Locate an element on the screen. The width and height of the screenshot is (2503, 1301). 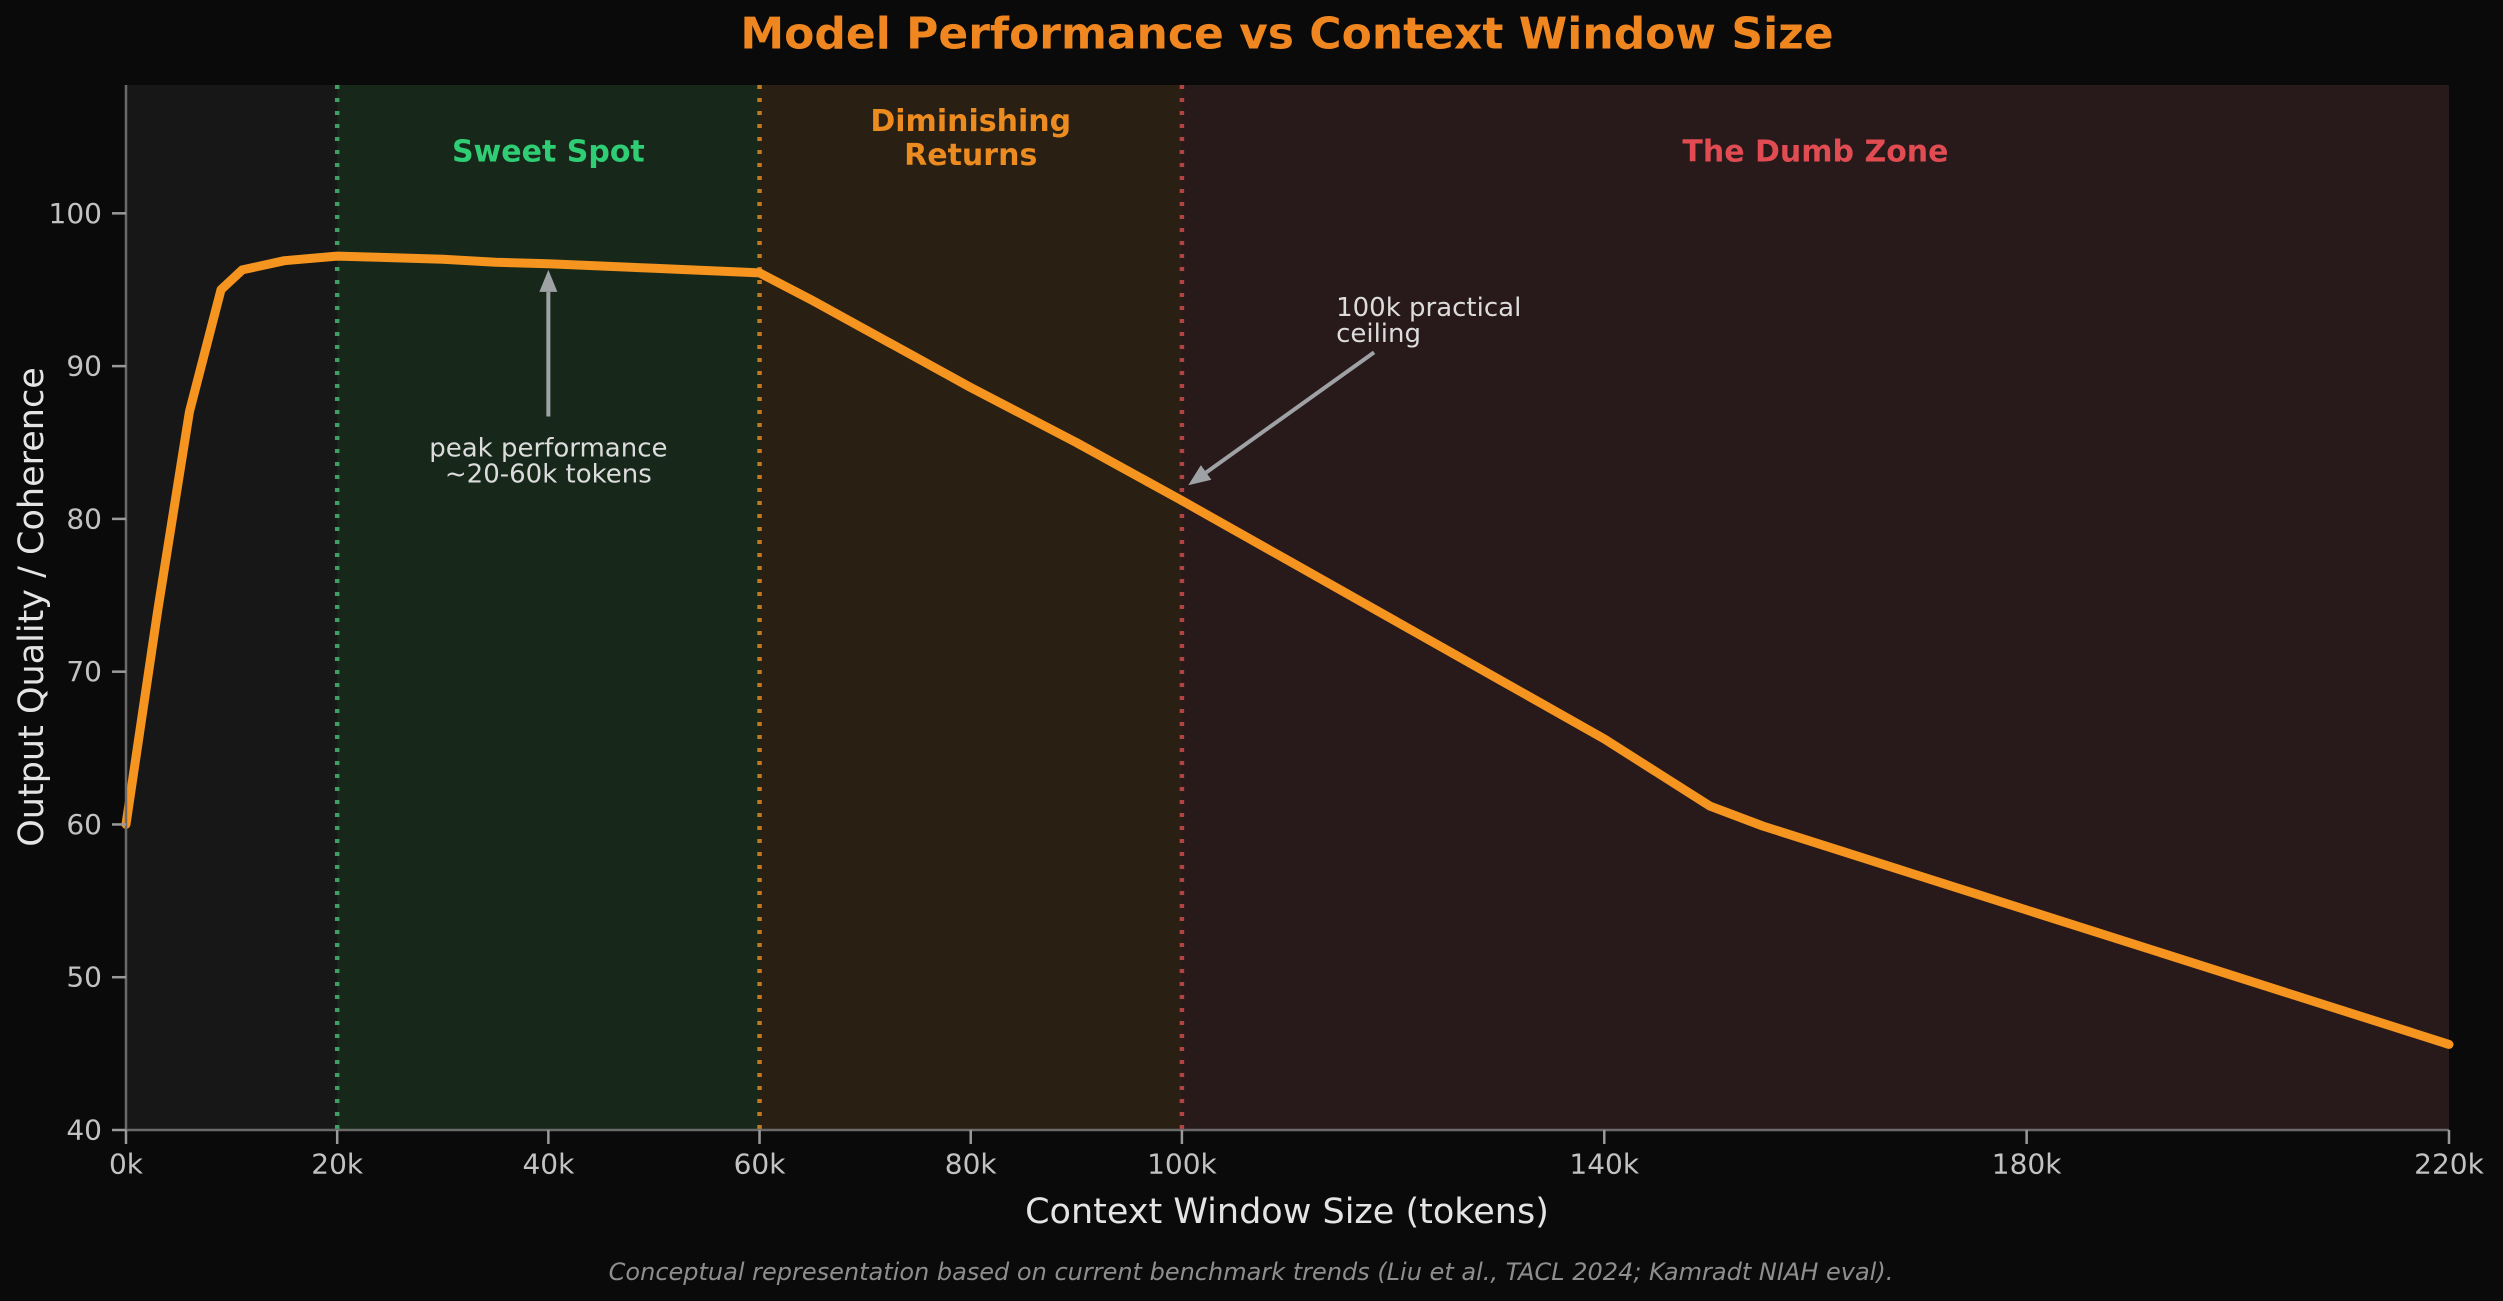
chart-title: Model Performance vs Context Window Size is located at coordinates (1286, 34).